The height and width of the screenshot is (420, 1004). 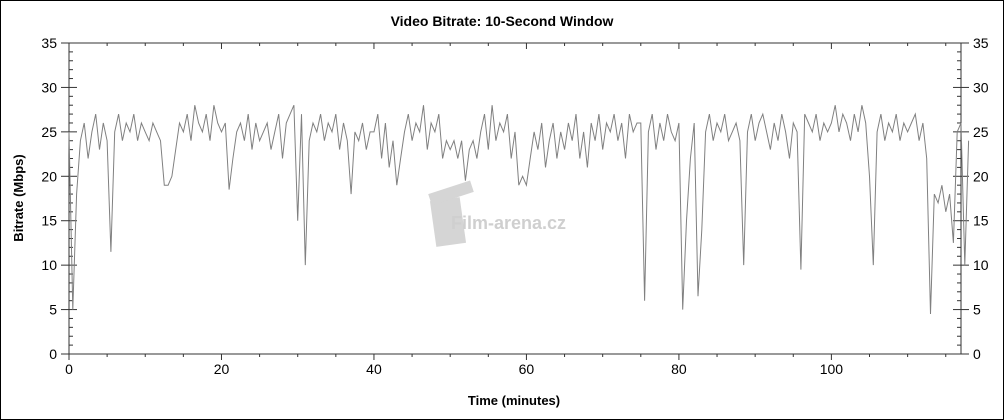 What do you see at coordinates (832, 369) in the screenshot?
I see `x-tick-label: 100` at bounding box center [832, 369].